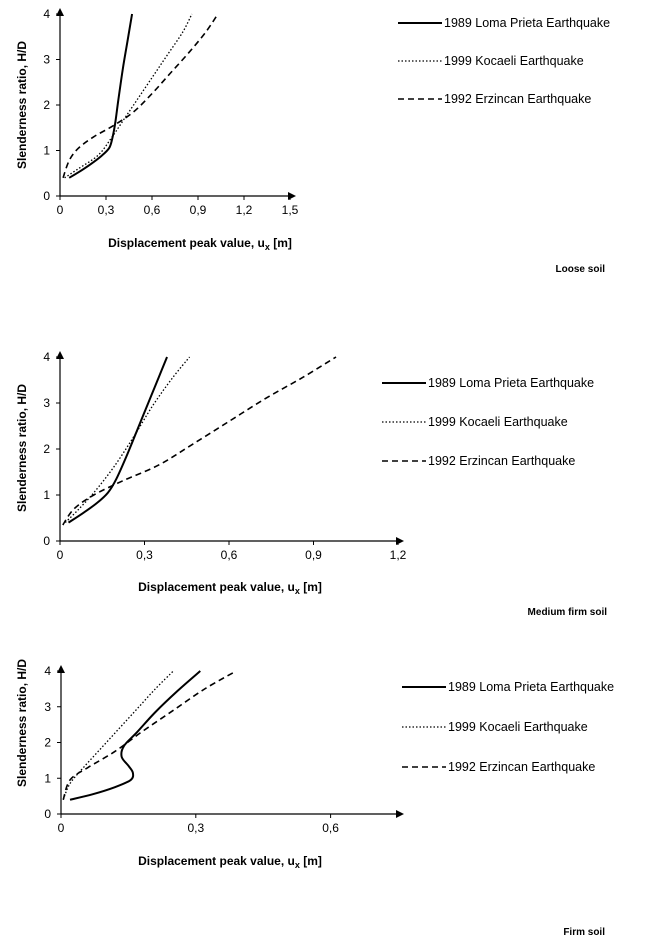 The width and height of the screenshot is (656, 943). Describe the element at coordinates (290, 210) in the screenshot. I see `x-tick-label: 1,5` at that location.